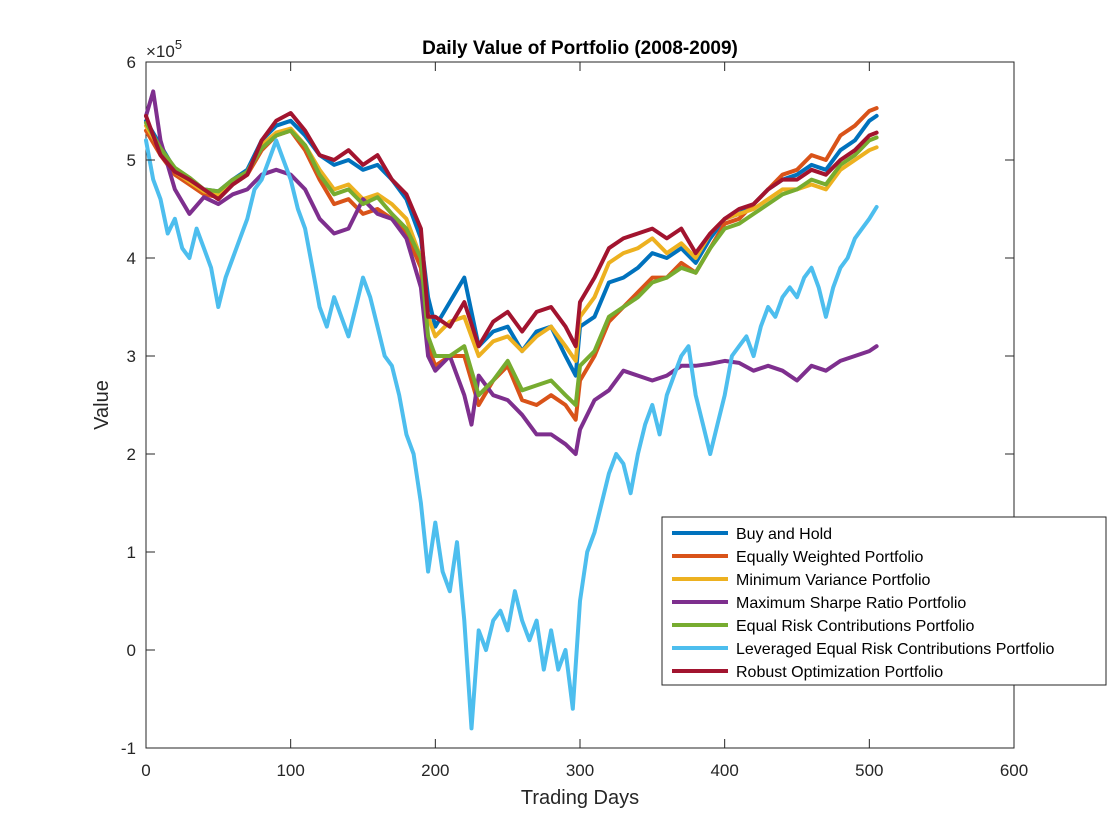  Describe the element at coordinates (869, 770) in the screenshot. I see `x-tick-label: 500` at that location.